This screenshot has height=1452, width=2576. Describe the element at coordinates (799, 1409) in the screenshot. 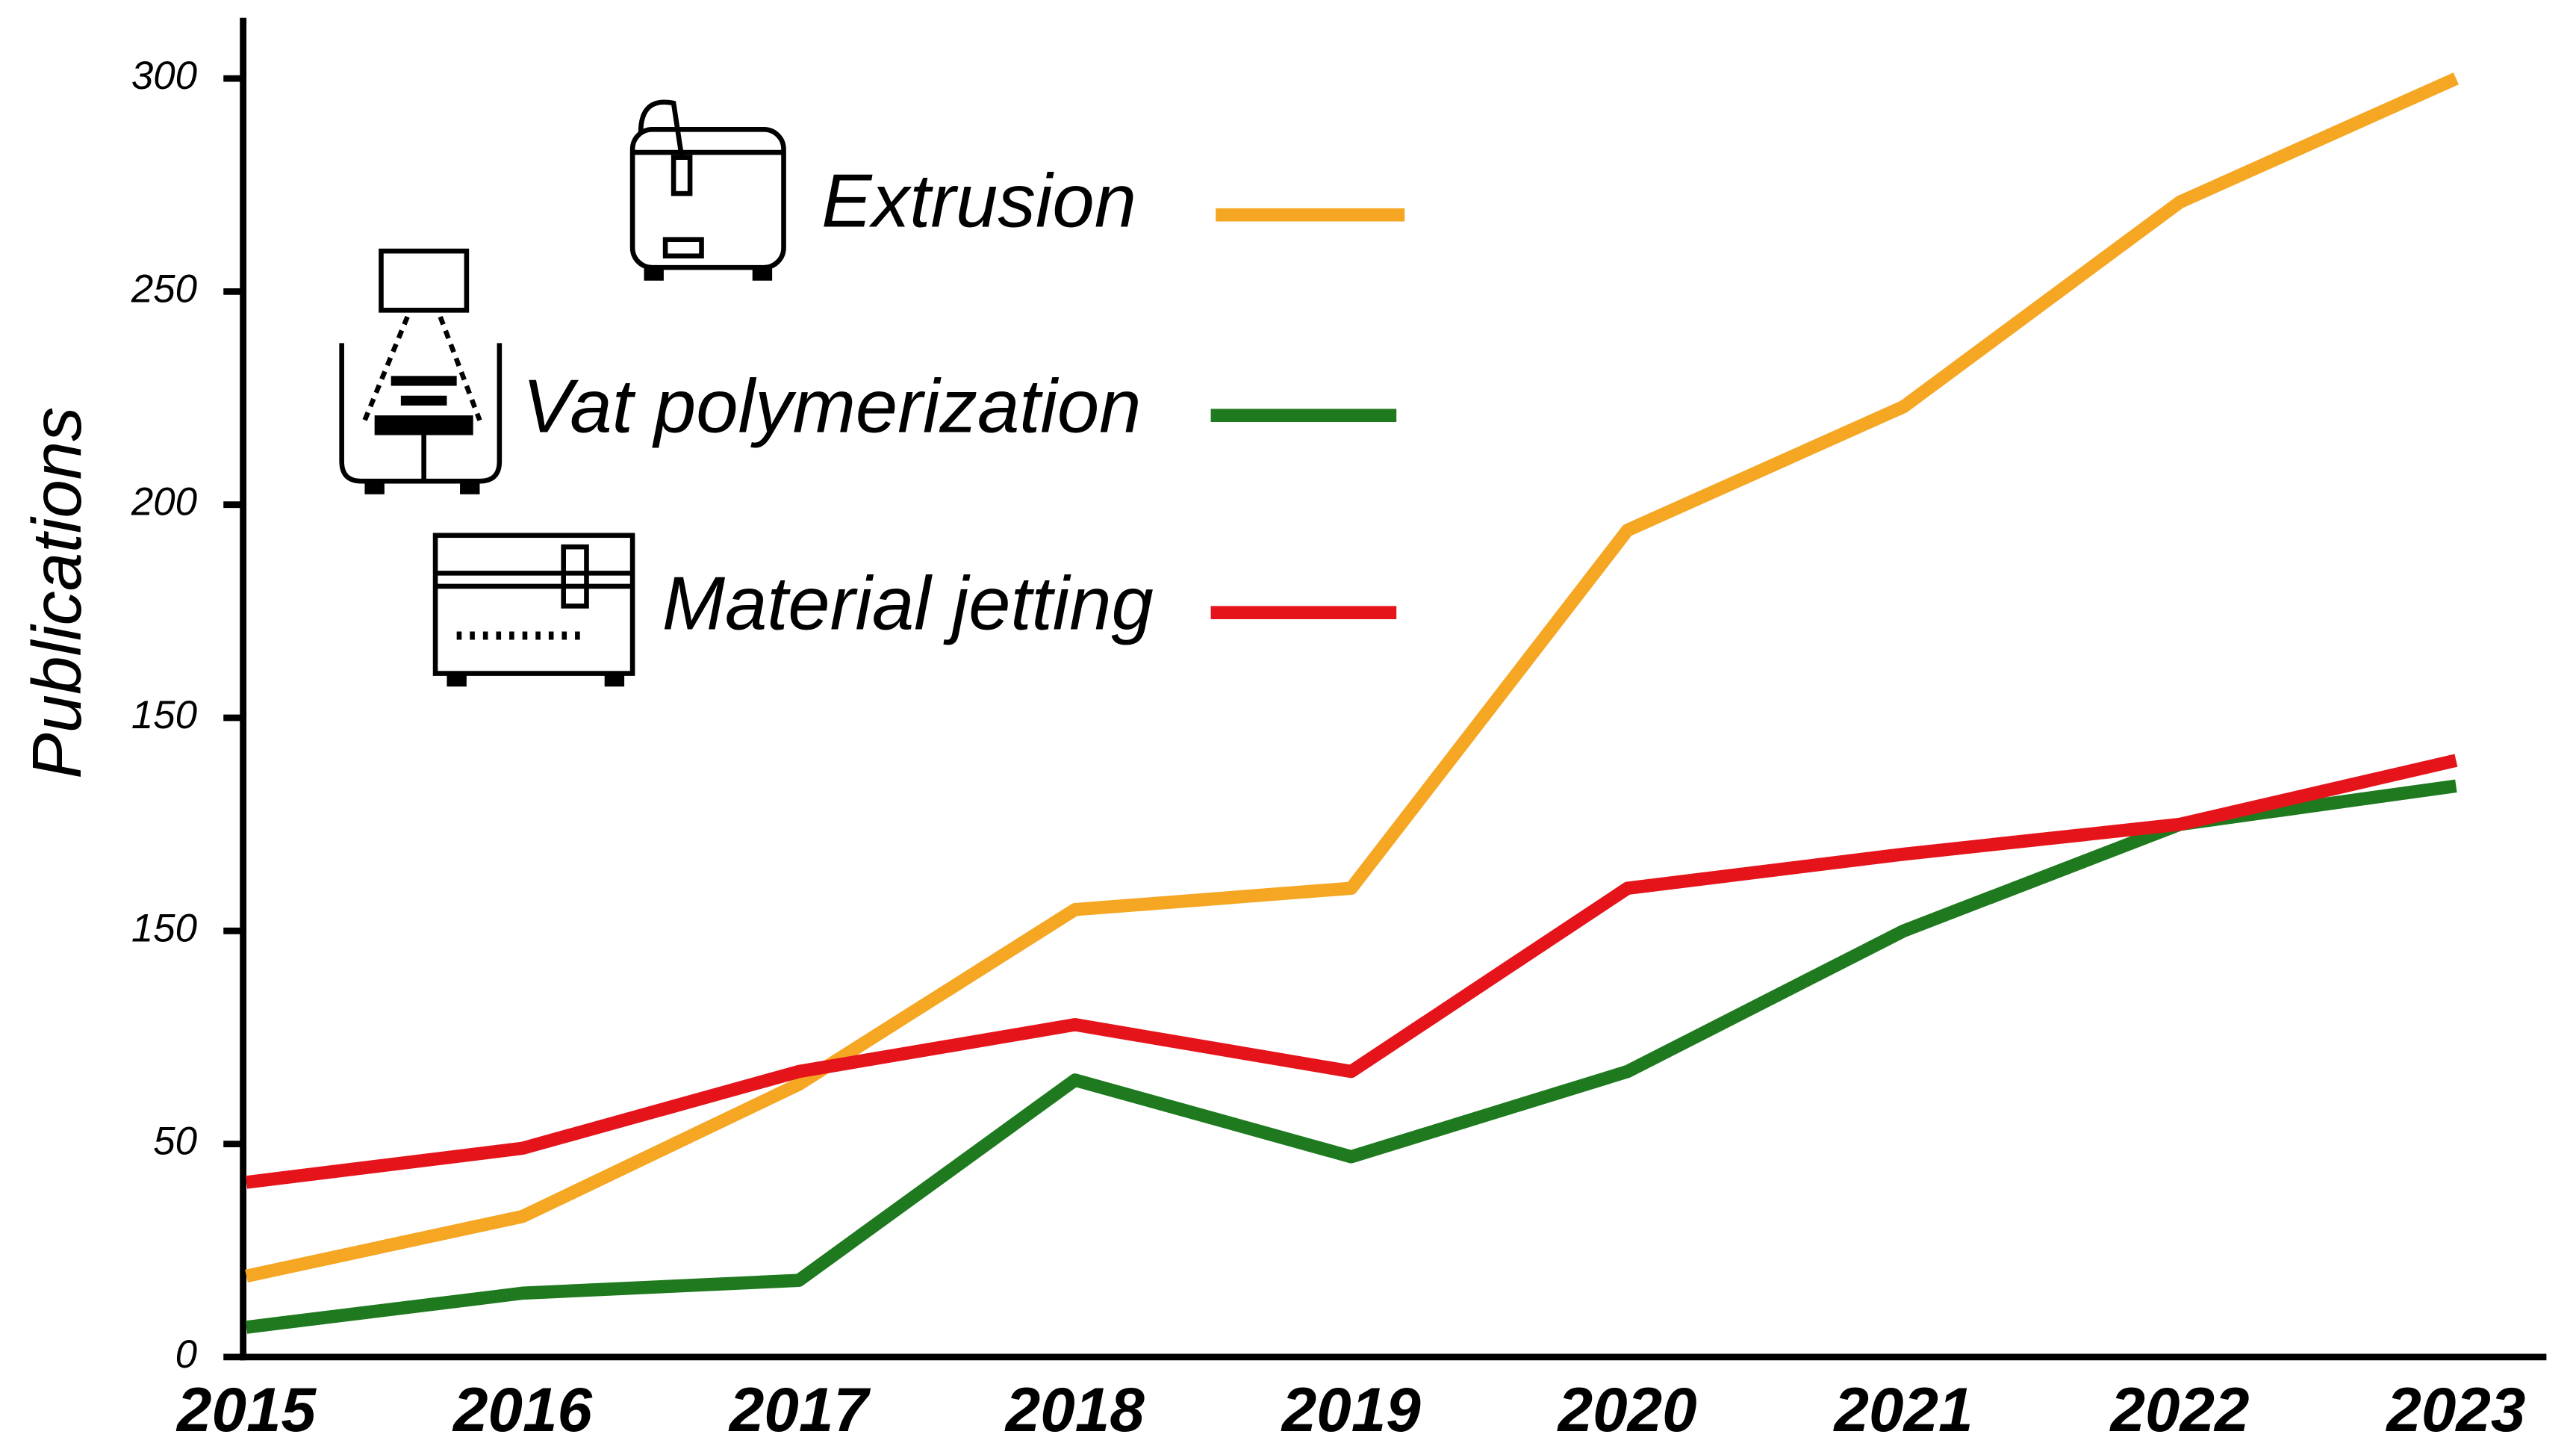

I see `x-tick-label: 2017` at that location.